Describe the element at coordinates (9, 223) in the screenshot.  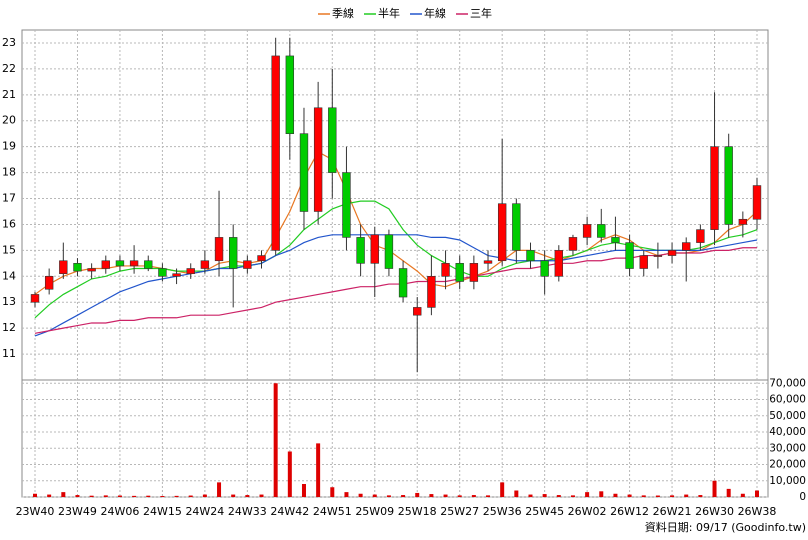
I see `y-tick-label: 16` at that location.